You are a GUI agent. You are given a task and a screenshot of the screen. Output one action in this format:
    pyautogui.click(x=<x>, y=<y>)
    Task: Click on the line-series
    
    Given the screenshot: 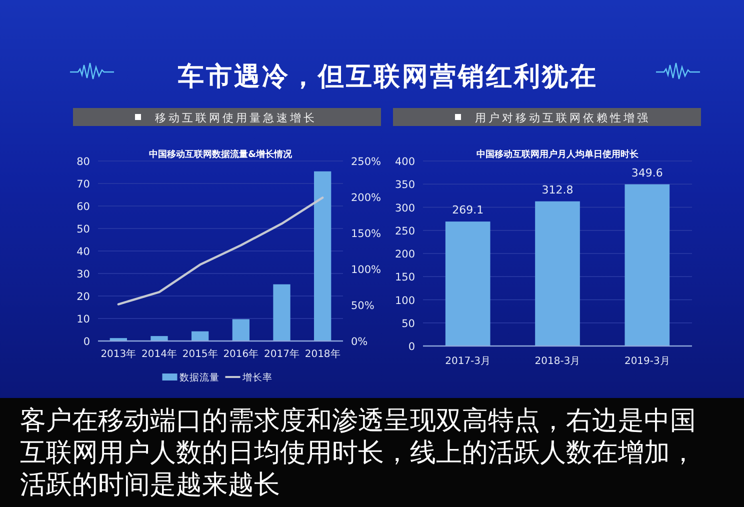 What is the action you would take?
    pyautogui.click(x=220, y=251)
    